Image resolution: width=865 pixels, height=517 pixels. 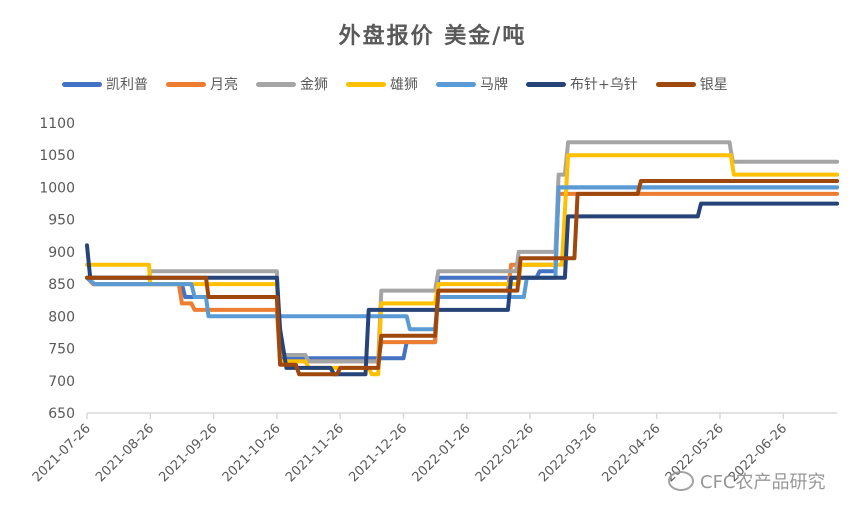 I want to click on y-tick-label: 1050, so click(x=57, y=156).